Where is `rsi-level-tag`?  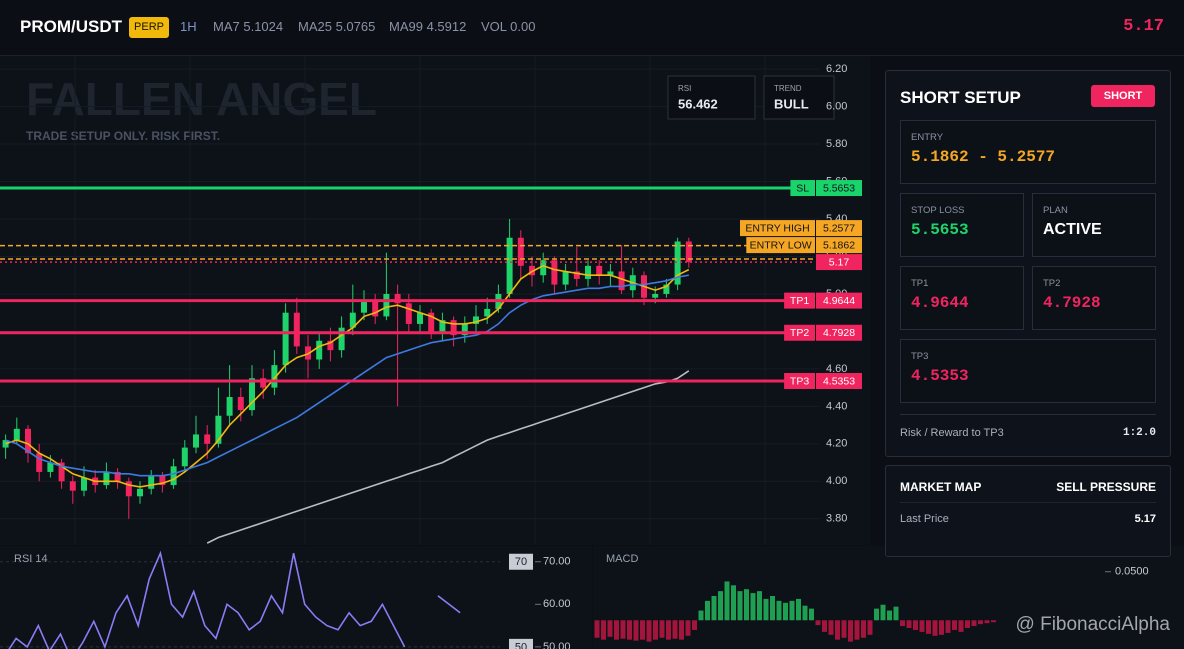
rsi-level-tag is located at coordinates (521, 561).